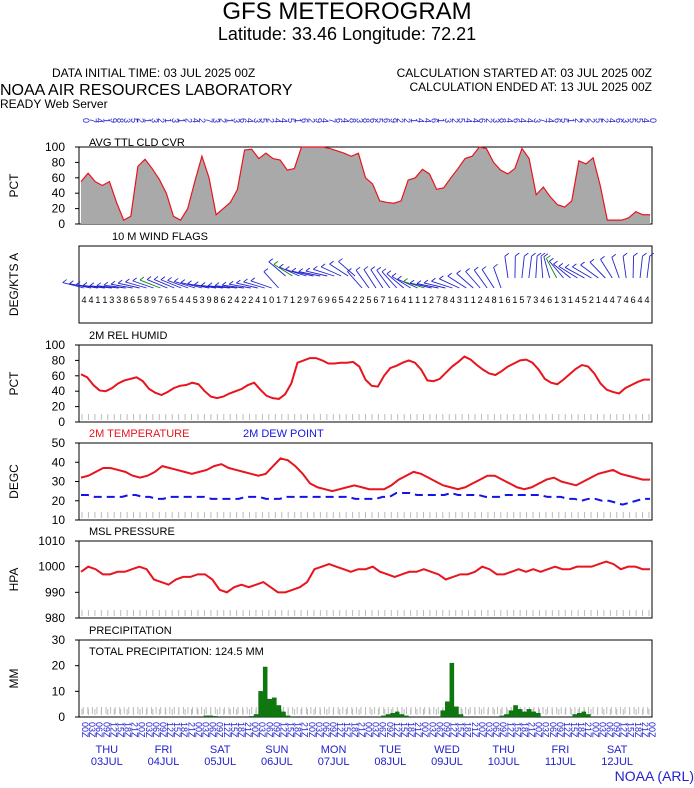 The height and width of the screenshot is (788, 694). Describe the element at coordinates (146, 90) in the screenshot. I see `lab-name: NOAA AIR RESOURCES LABORATORY` at that location.